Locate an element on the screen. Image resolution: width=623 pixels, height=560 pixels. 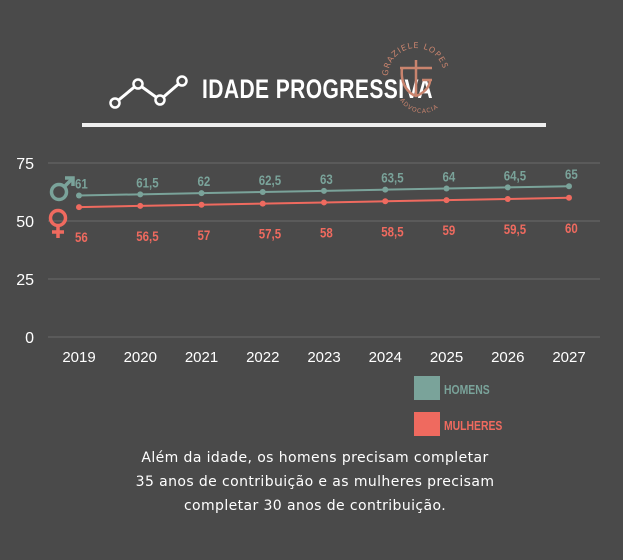
law-firm-logo: GRAZIELE LOPES ADVOCACIA is located at coordinates (415, 78).